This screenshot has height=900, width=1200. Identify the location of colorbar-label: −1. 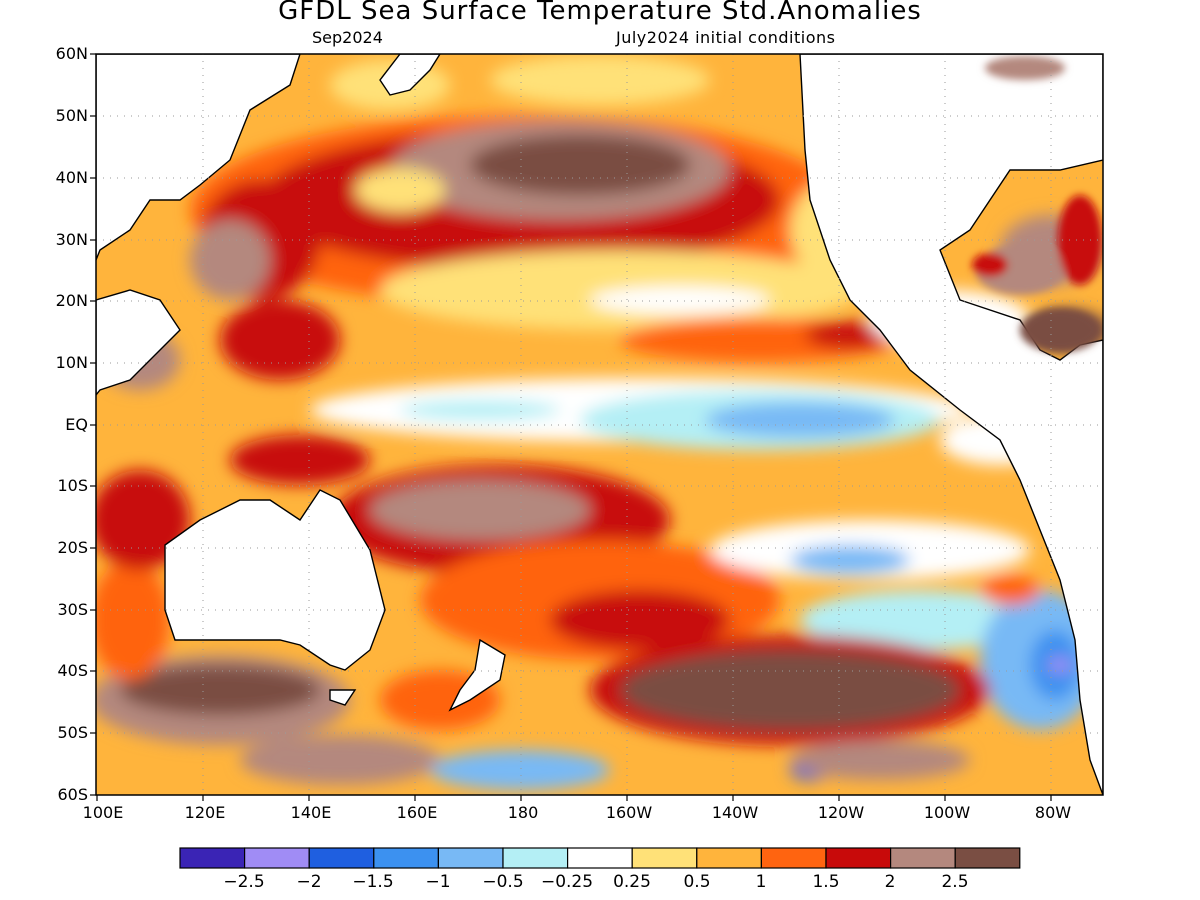
(438, 882).